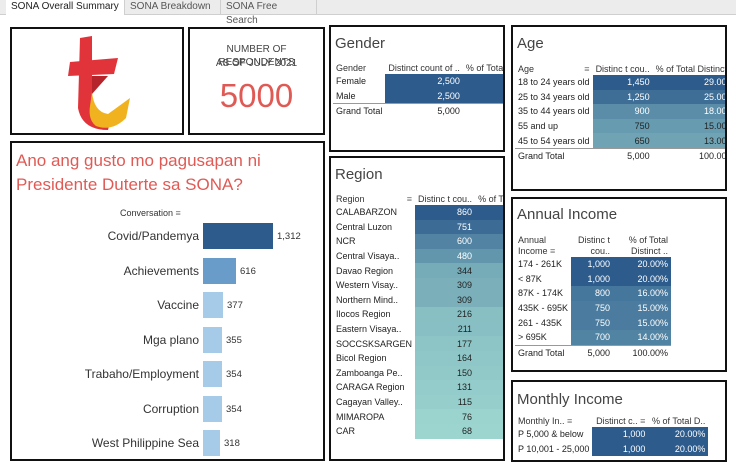 This screenshot has height=462, width=736. What do you see at coordinates (234, 409) in the screenshot?
I see `conversation-value-label: 354` at bounding box center [234, 409].